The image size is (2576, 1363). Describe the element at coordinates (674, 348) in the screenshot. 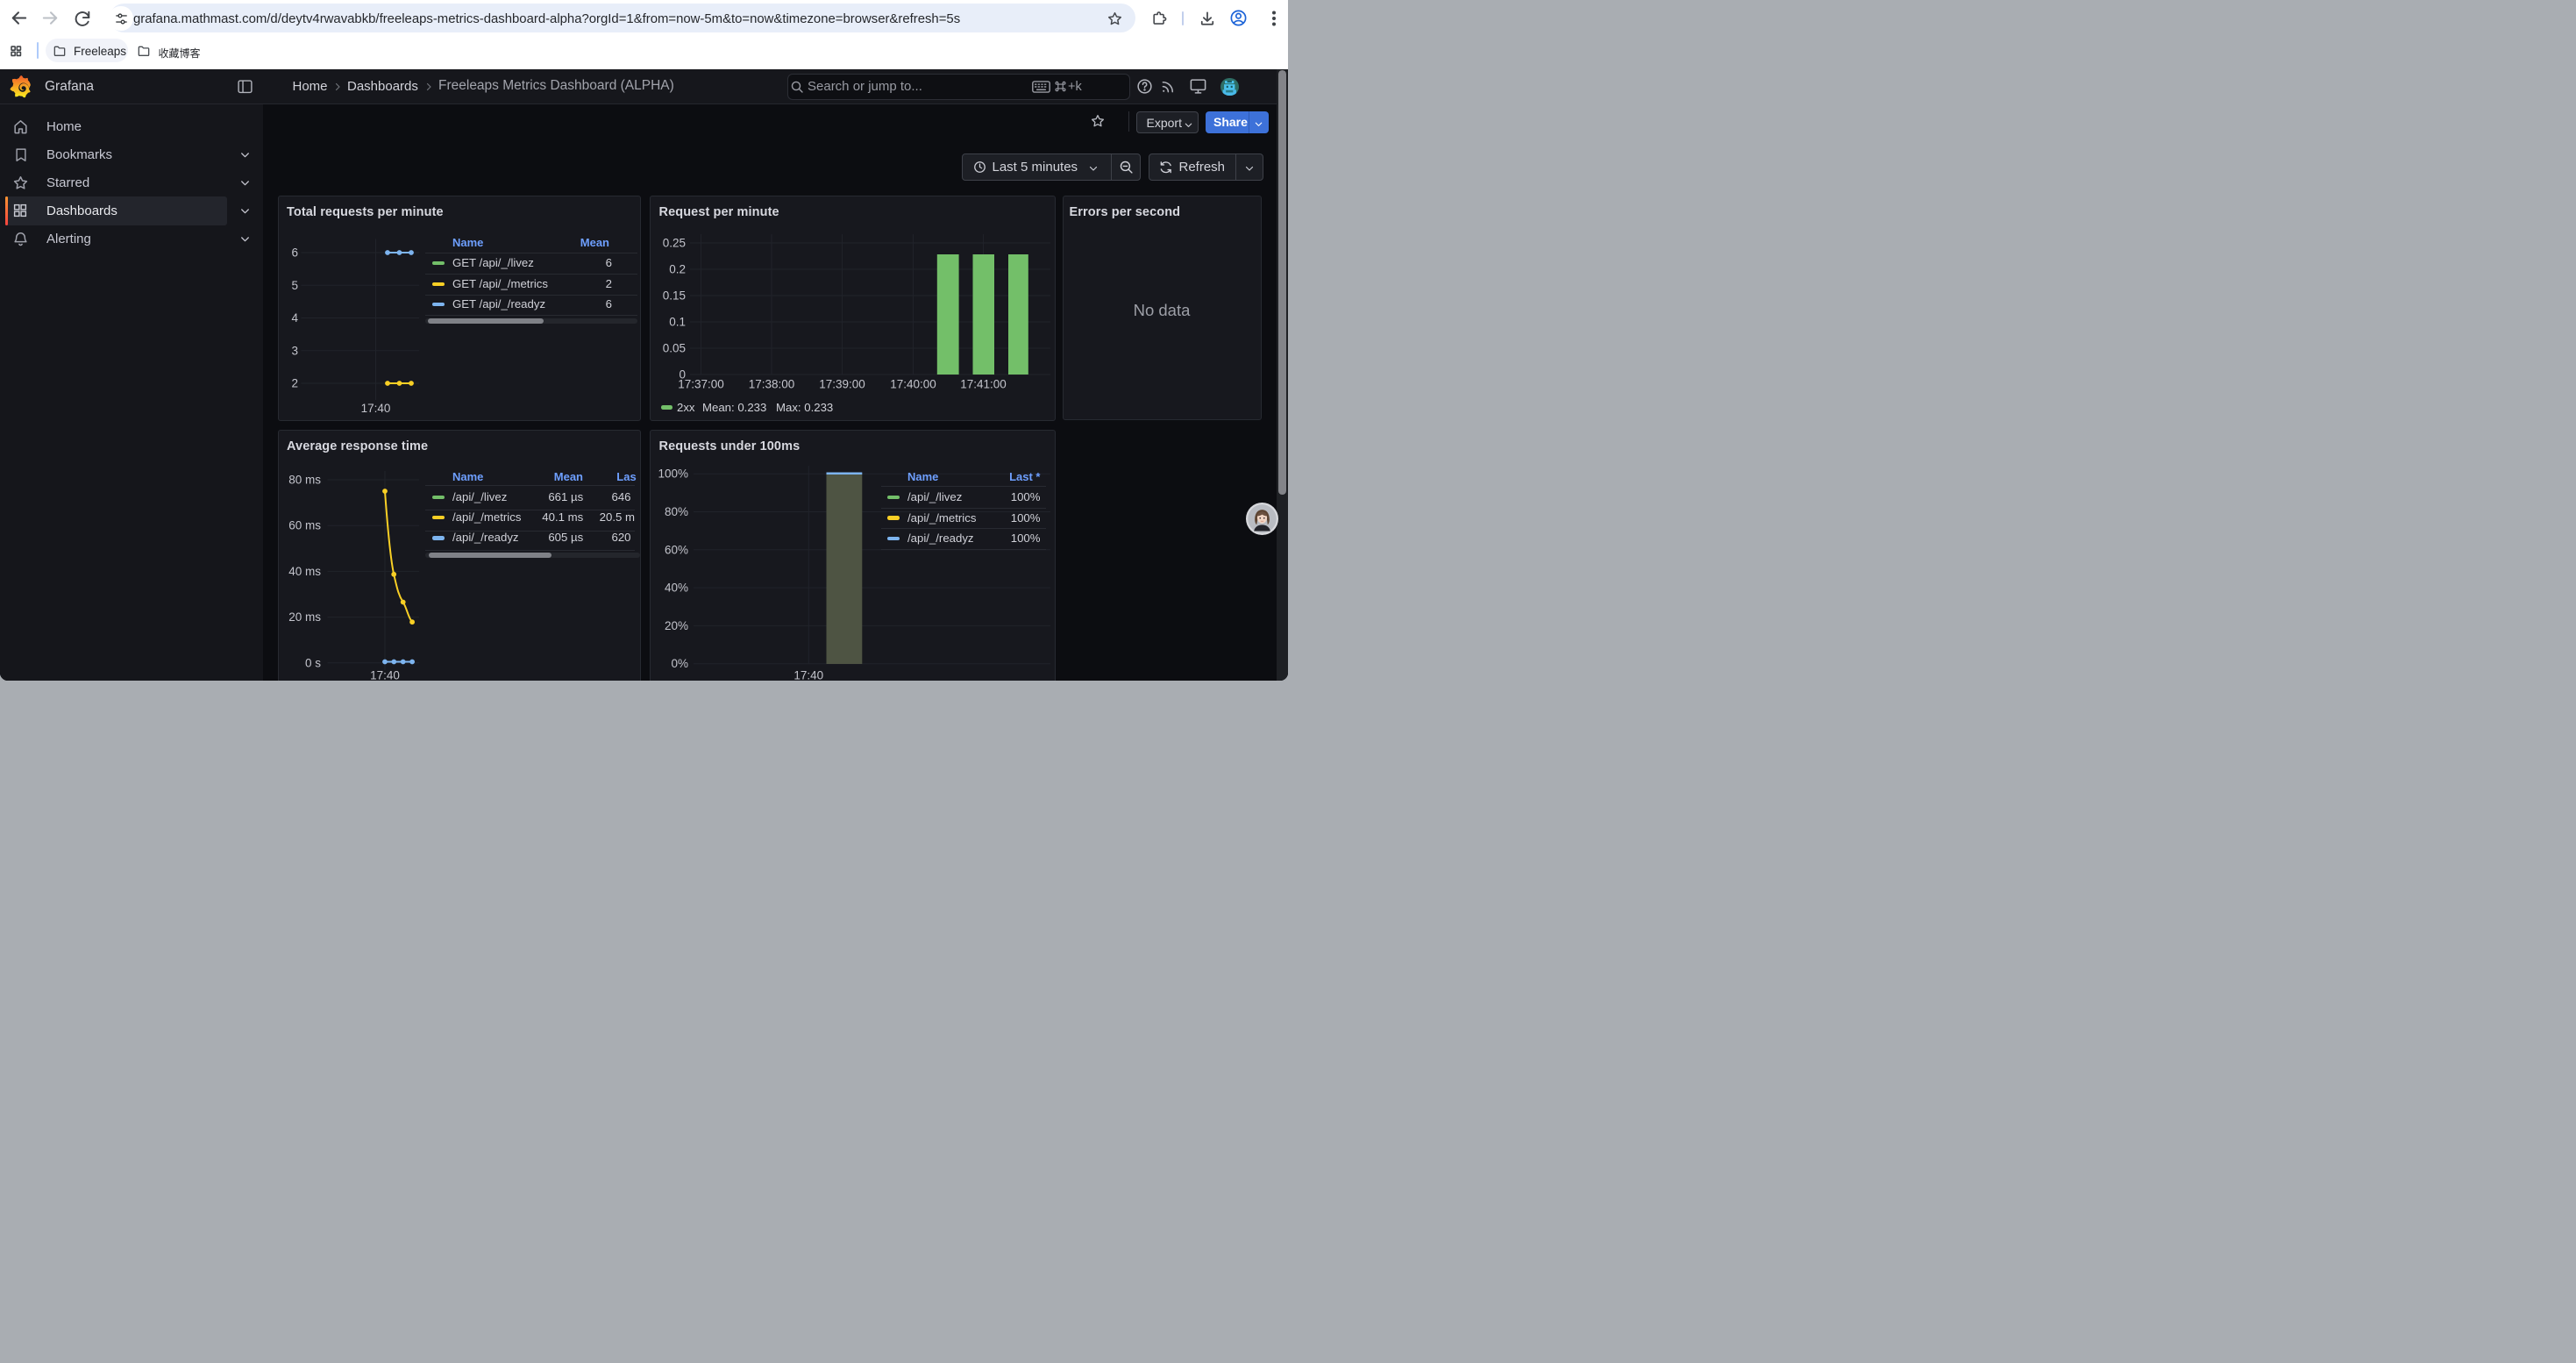

I see `svg-text: 0.05` at that location.